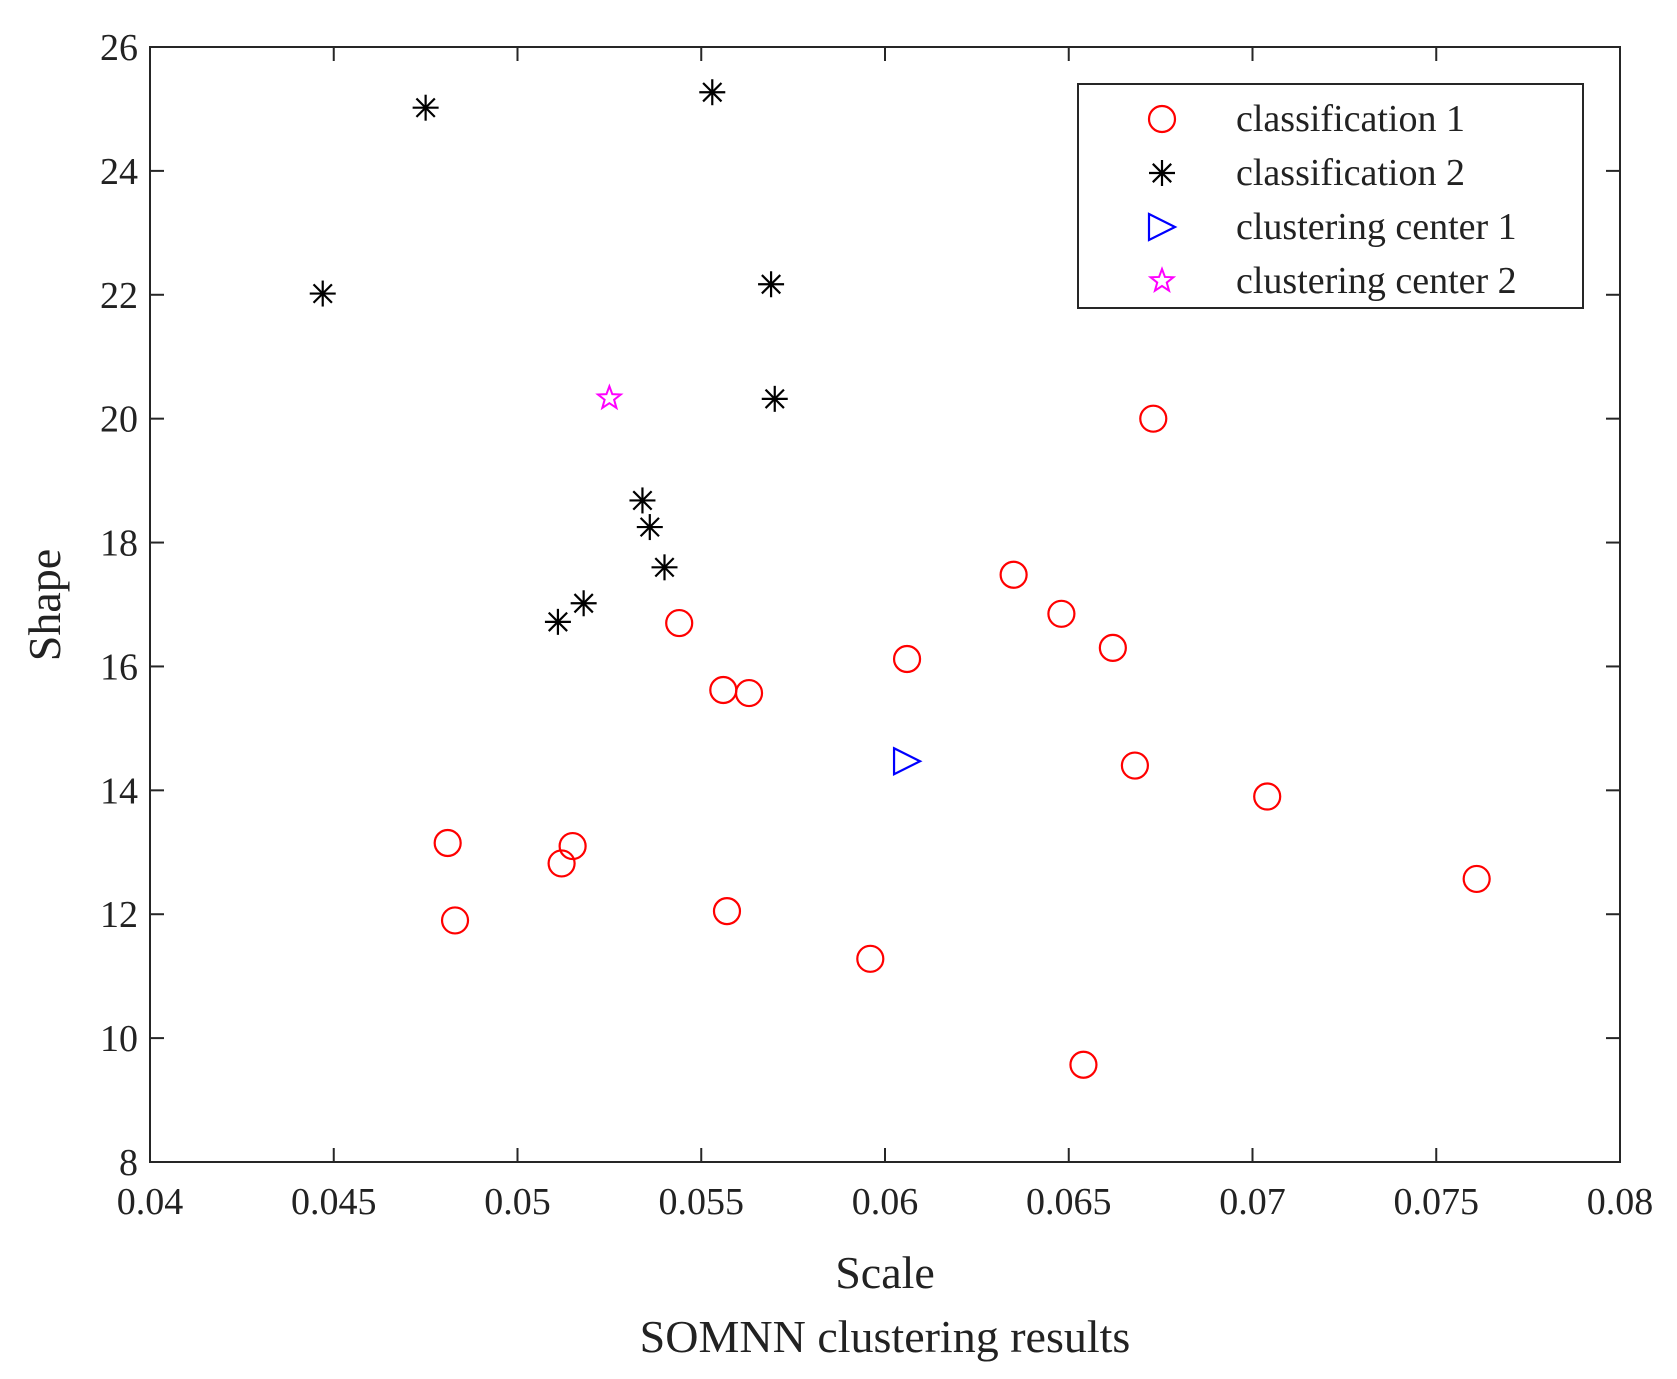 The image size is (1677, 1379). Describe the element at coordinates (150, 1202) in the screenshot. I see `x-tick-label: 0.04` at that location.